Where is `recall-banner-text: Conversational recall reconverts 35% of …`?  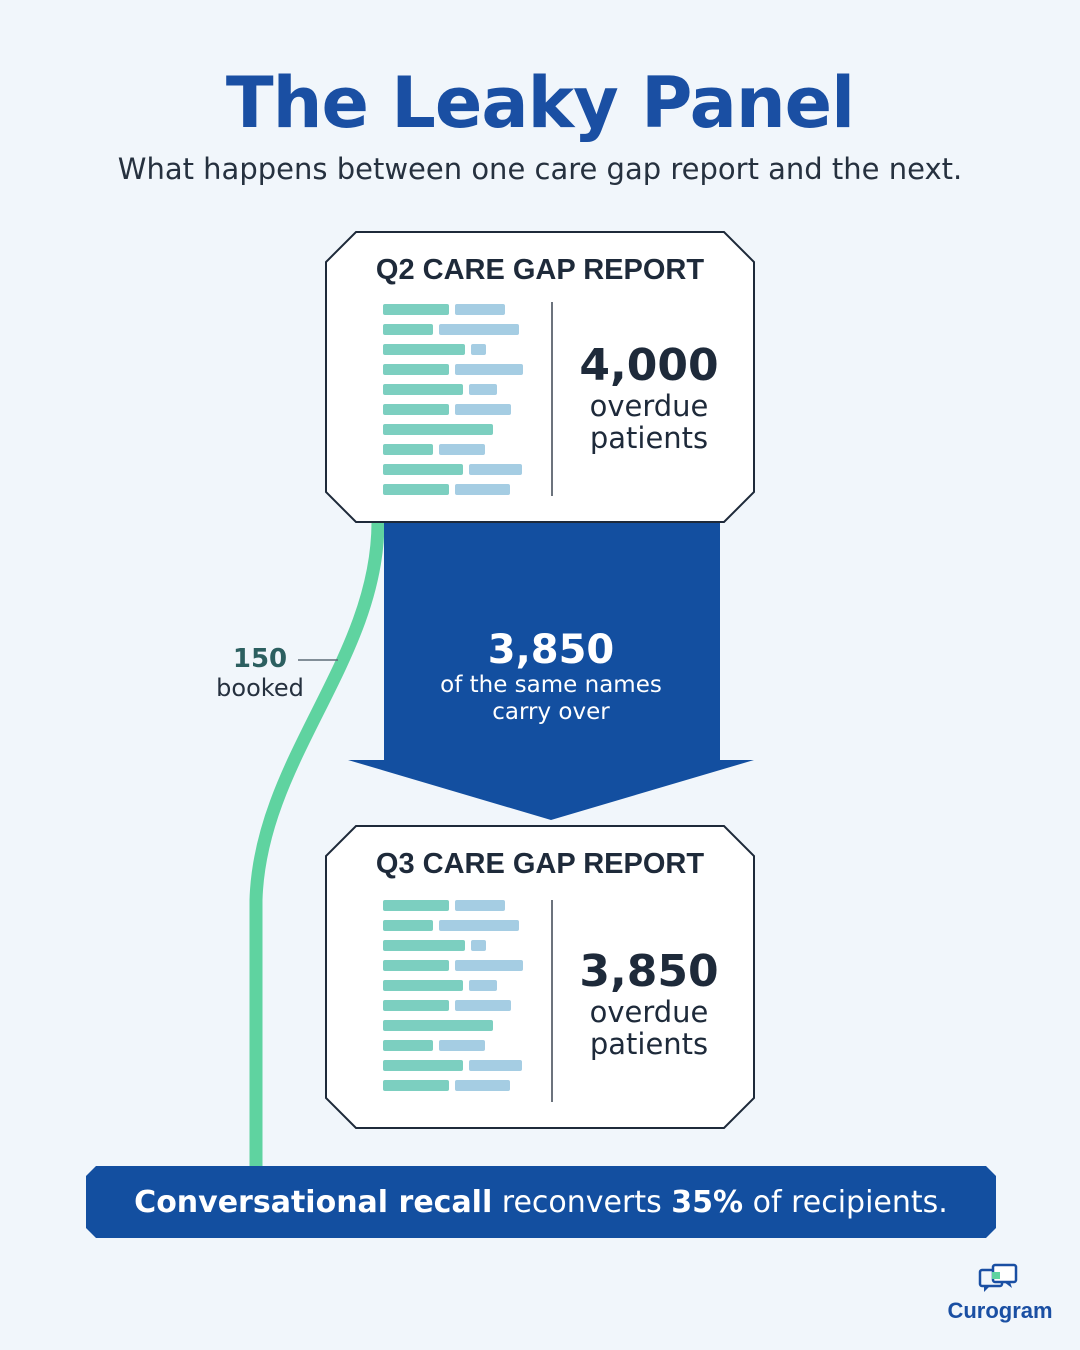
recall-banner-text: Conversational recall reconverts 35% of … is located at coordinates (541, 1202).